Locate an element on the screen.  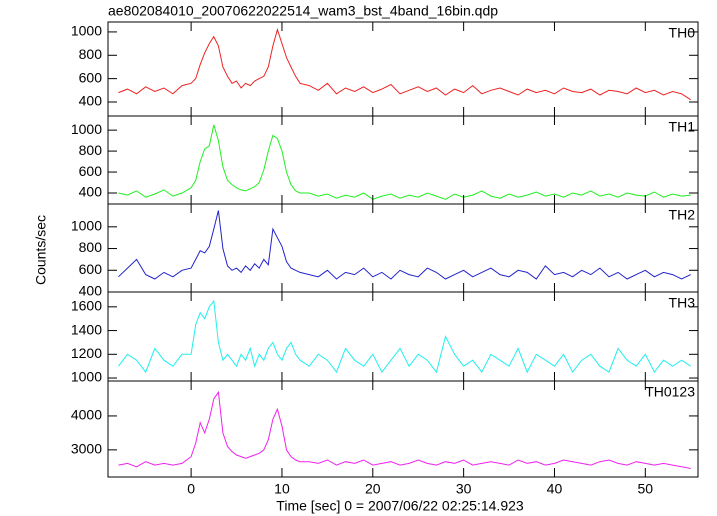
y-tick-label: 1200 is located at coordinates (86, 353).